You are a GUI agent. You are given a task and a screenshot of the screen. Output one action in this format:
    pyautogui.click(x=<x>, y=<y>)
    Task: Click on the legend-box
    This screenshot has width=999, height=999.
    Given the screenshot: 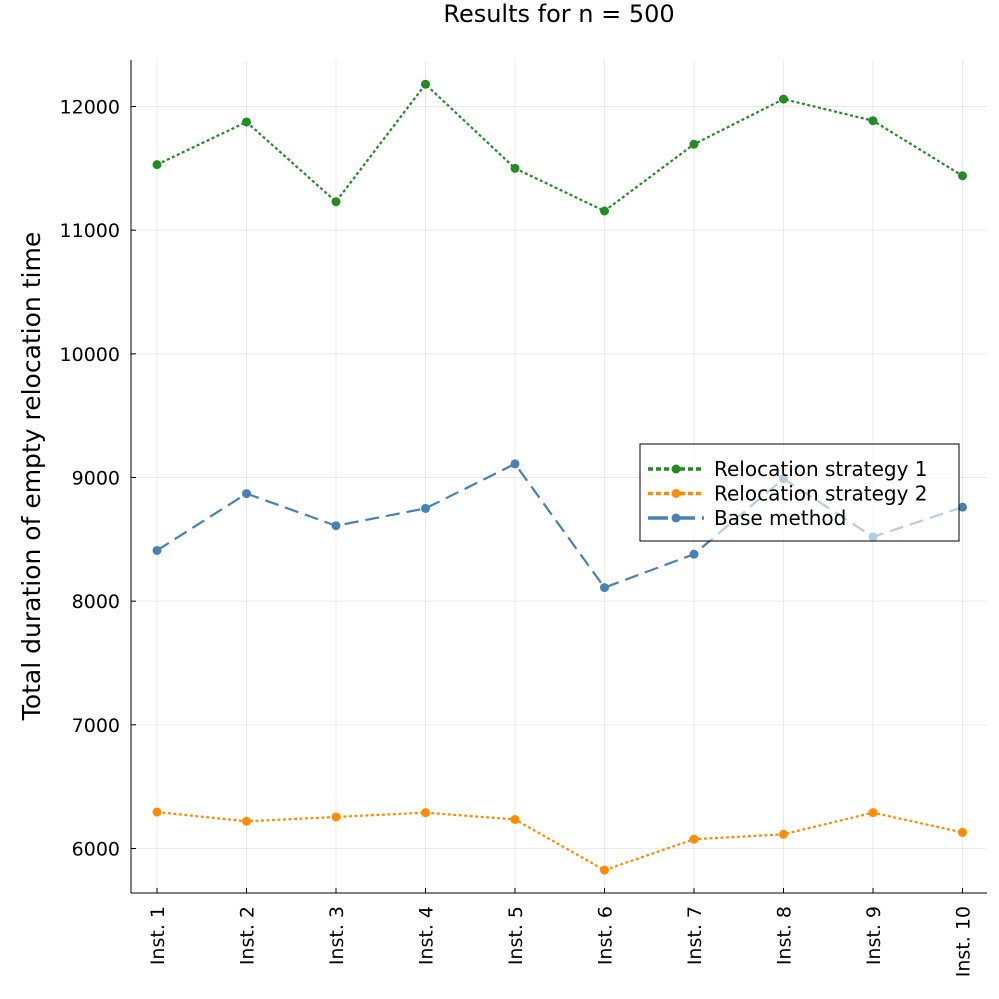 What is the action you would take?
    pyautogui.click(x=799, y=492)
    